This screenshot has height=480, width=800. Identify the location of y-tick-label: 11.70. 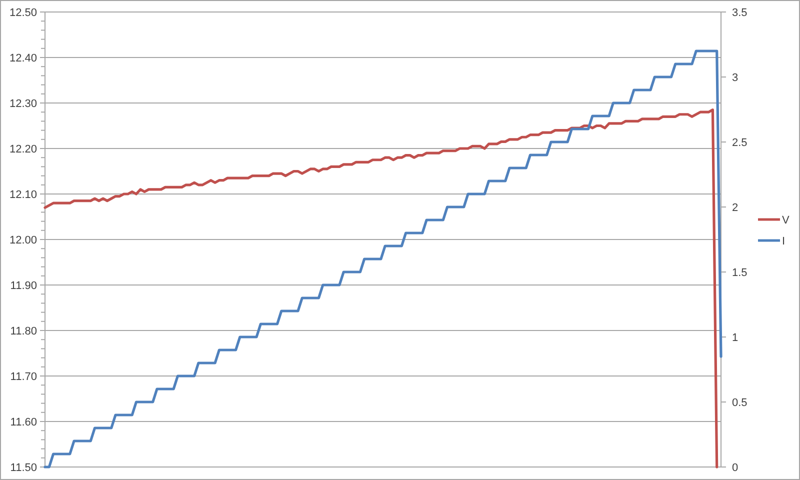
(23, 376).